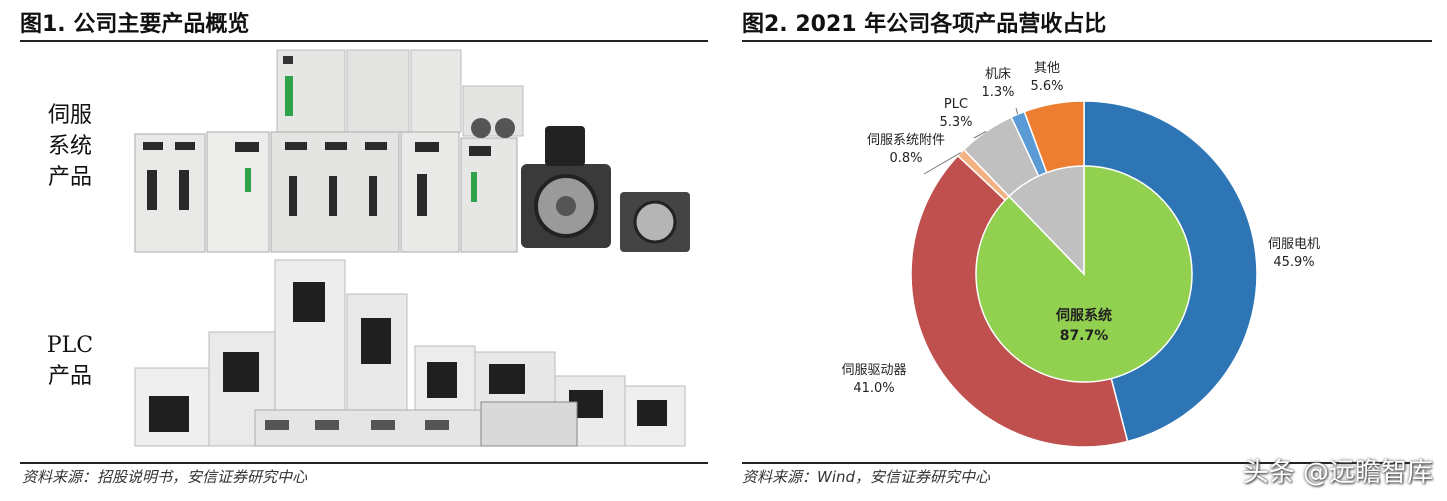 Image resolution: width=1447 pixels, height=501 pixels. What do you see at coordinates (998, 74) in the screenshot?
I see `slice-name-label: 机床` at bounding box center [998, 74].